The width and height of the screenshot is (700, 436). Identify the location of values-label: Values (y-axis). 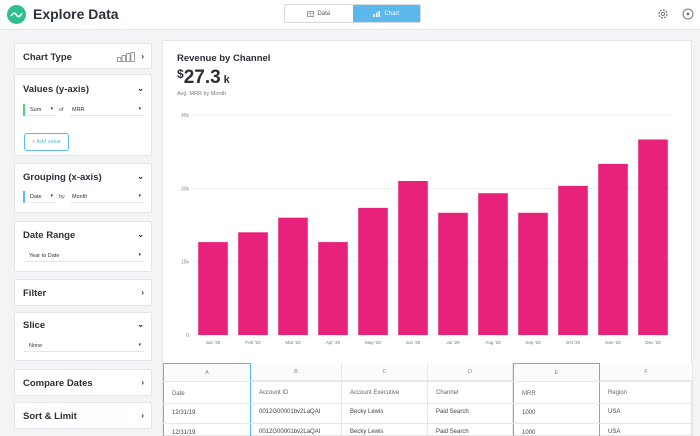
(56, 89).